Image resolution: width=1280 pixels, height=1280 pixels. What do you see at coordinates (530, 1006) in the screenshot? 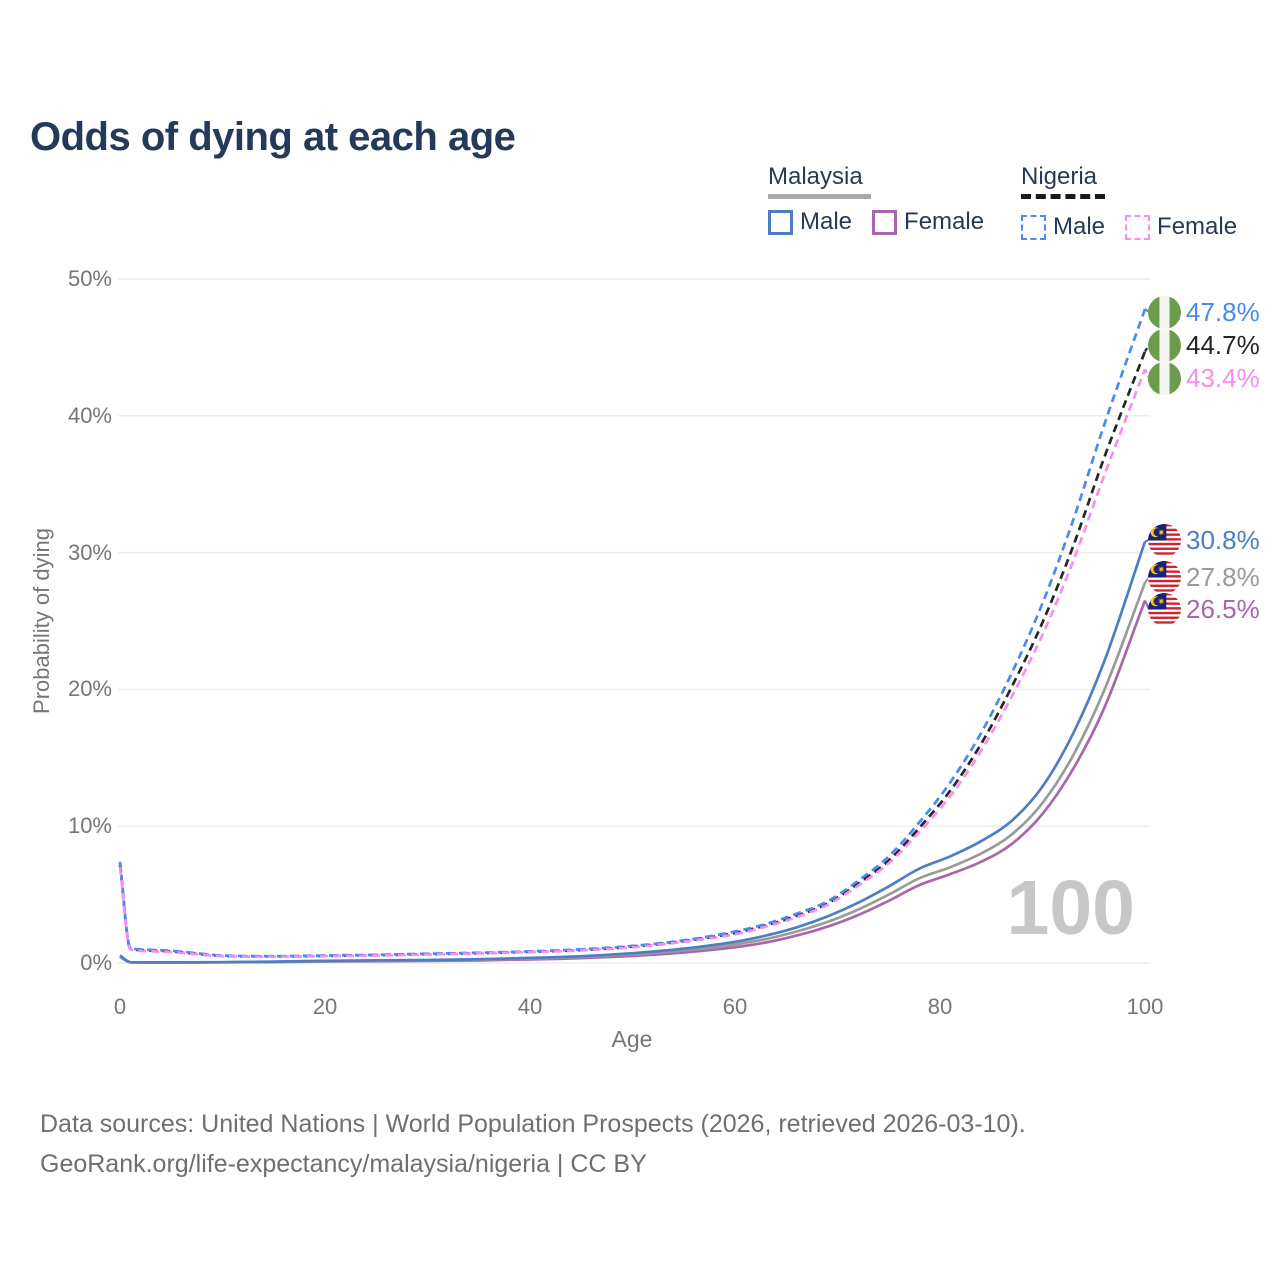
I see `x-tick-40: 40` at bounding box center [530, 1006].